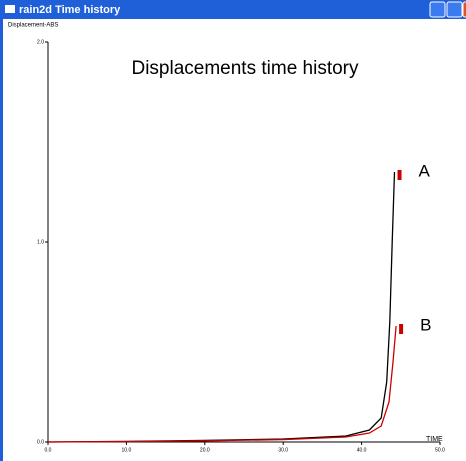 The image size is (466, 461). Describe the element at coordinates (440, 450) in the screenshot. I see `x-tick-label: 50.0` at that location.